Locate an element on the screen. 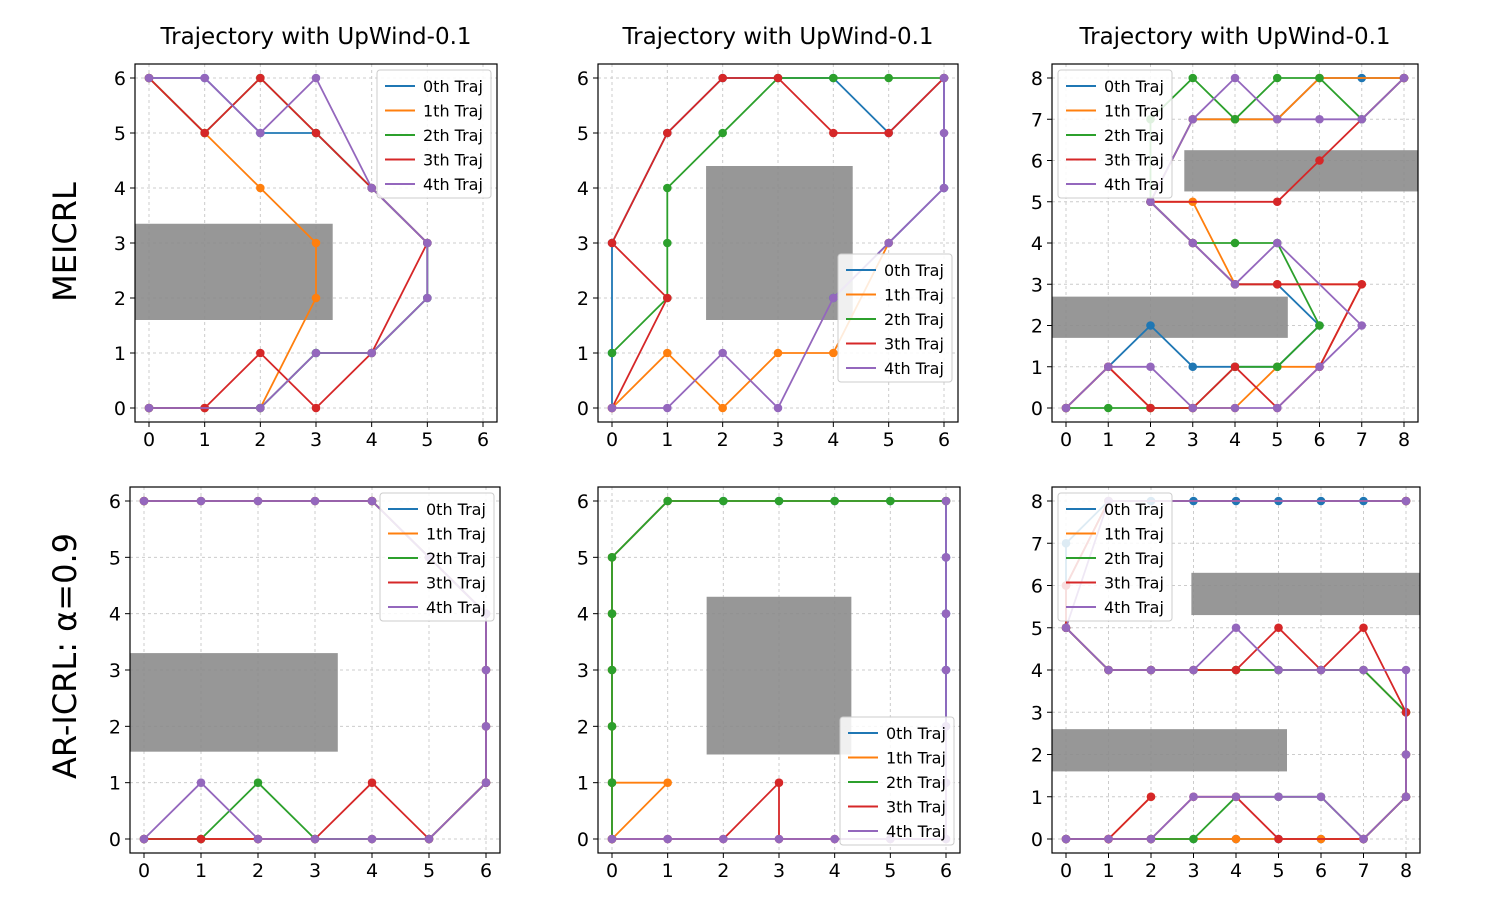 The width and height of the screenshot is (1510, 908). legend: 0th Traj 1th Traj 2th Traj 3th Traj 4th Traj is located at coordinates (1115, 557).